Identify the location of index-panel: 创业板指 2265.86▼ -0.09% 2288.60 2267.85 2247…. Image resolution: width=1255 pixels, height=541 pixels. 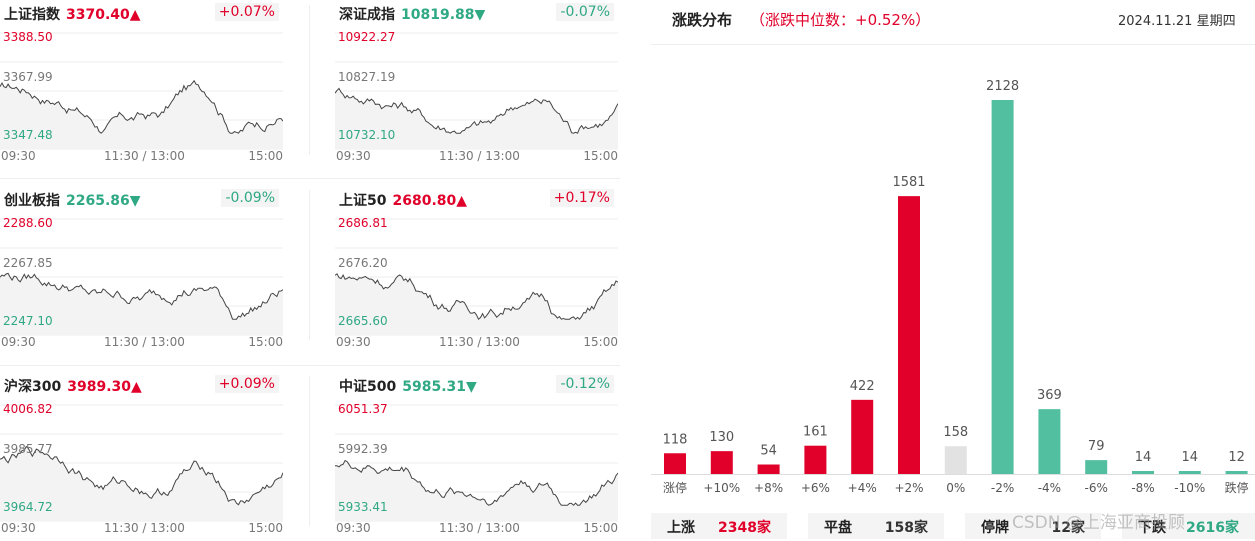
(141, 276).